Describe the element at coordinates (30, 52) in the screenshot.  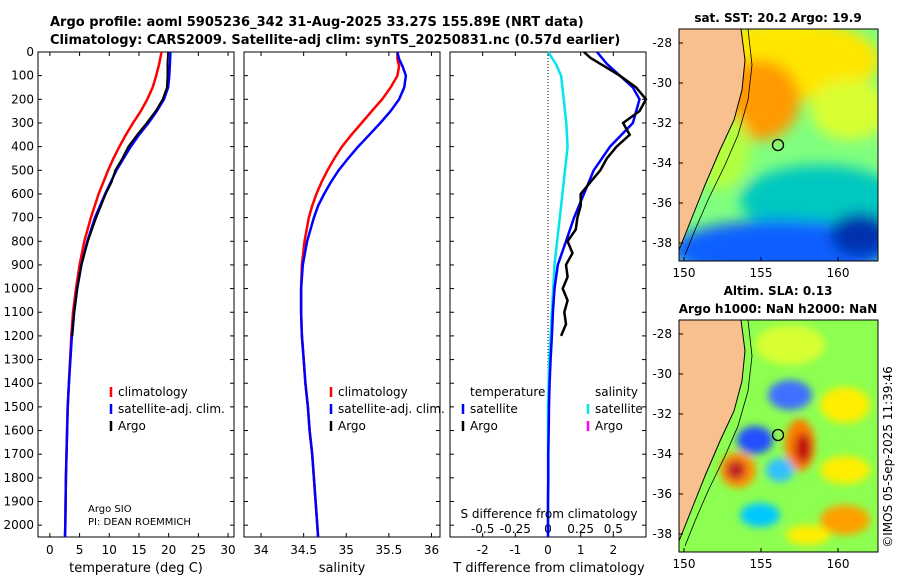
I see `depth-tick-label: 0` at that location.